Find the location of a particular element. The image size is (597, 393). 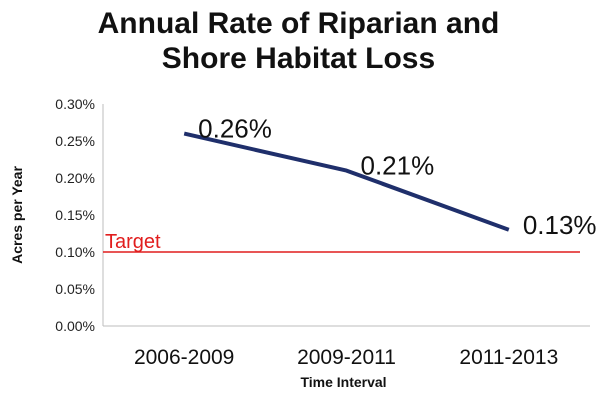

y-tick-label: 0.30% is located at coordinates (75, 104).